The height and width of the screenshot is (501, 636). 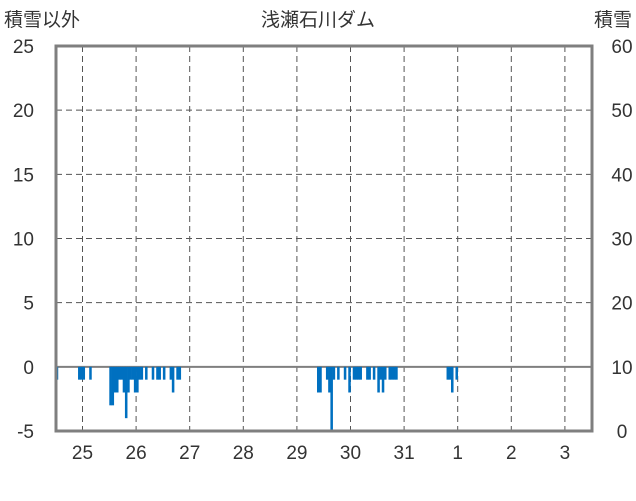 What do you see at coordinates (23, 47) in the screenshot?
I see `left-tick-label: 25` at bounding box center [23, 47].